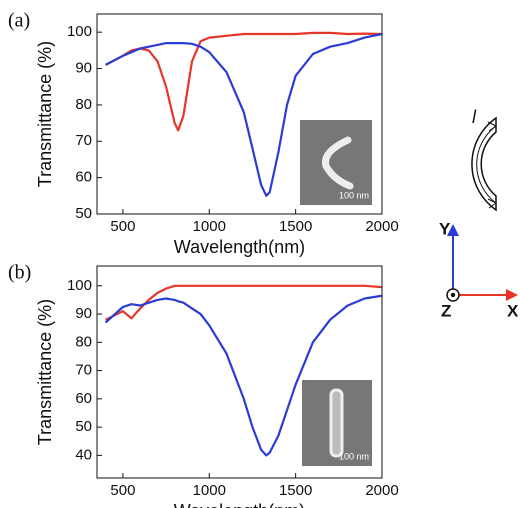 Image resolution: width=520 pixels, height=508 pixels. What do you see at coordinates (474, 117) in the screenshot?
I see `arc-label: l` at bounding box center [474, 117].